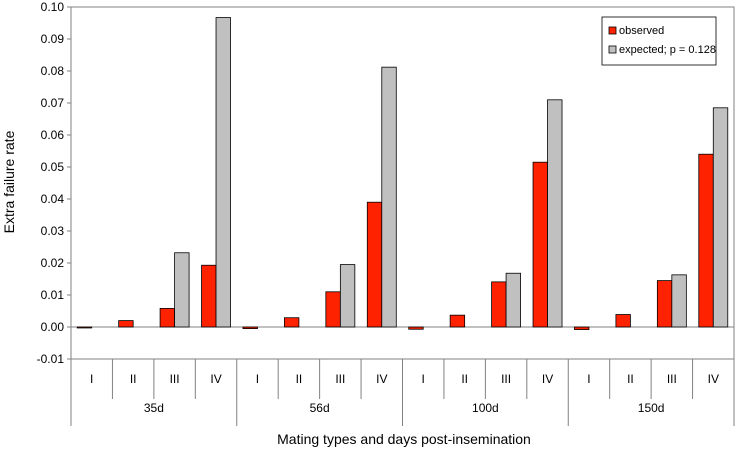  What do you see at coordinates (320, 408) in the screenshot?
I see `group-label: 56d` at bounding box center [320, 408].